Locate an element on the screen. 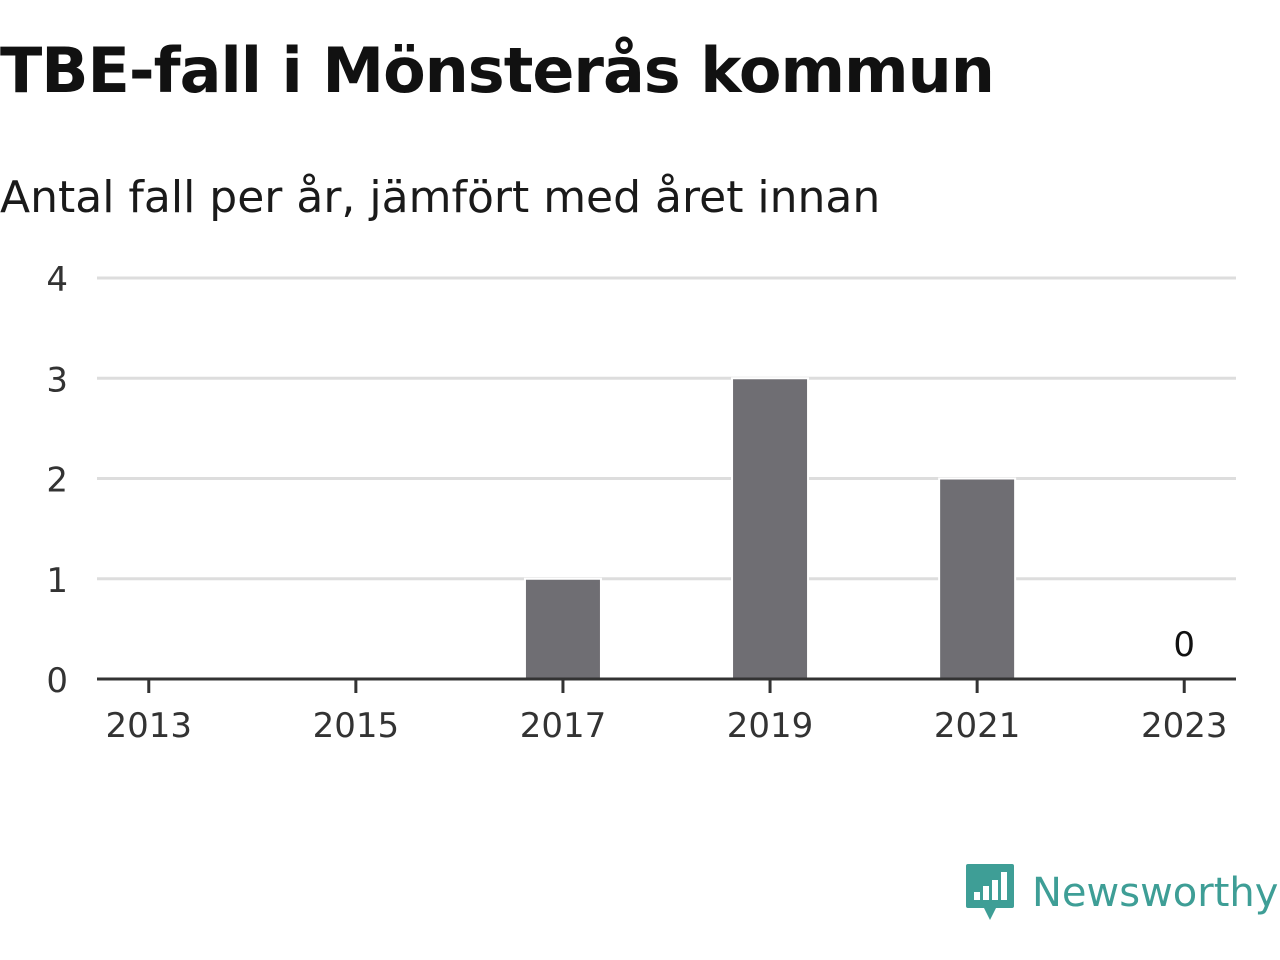 This screenshot has height=960, width=1280. y-tick-label: 2 is located at coordinates (57, 481).